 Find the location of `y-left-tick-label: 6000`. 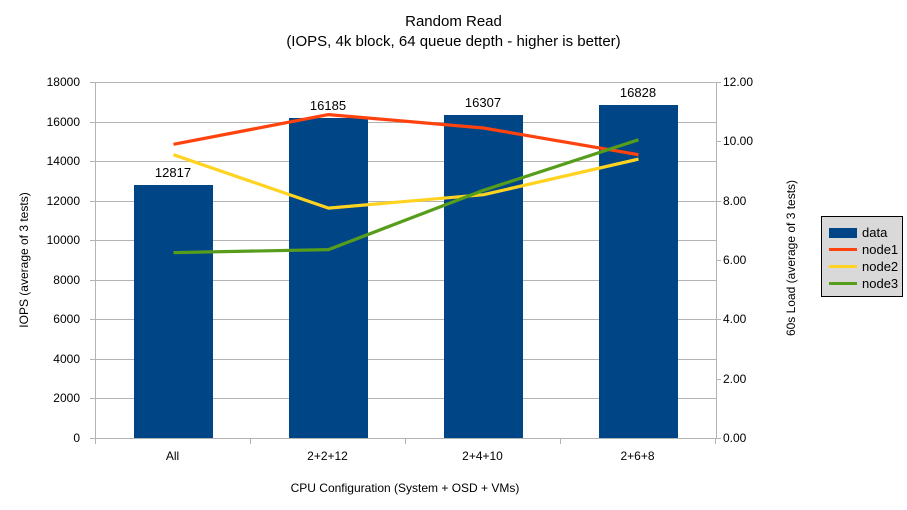

y-left-tick-label: 6000 is located at coordinates (66, 319).